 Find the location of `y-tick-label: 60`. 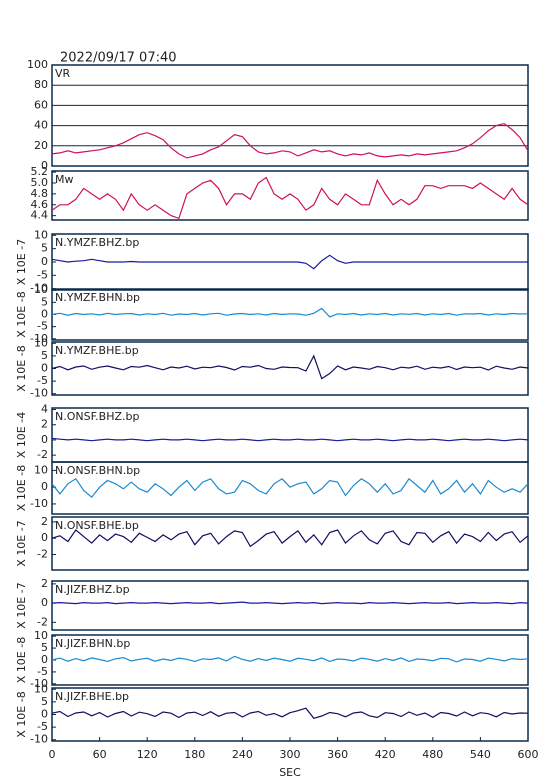

y-tick-label: 60 is located at coordinates (41, 104).